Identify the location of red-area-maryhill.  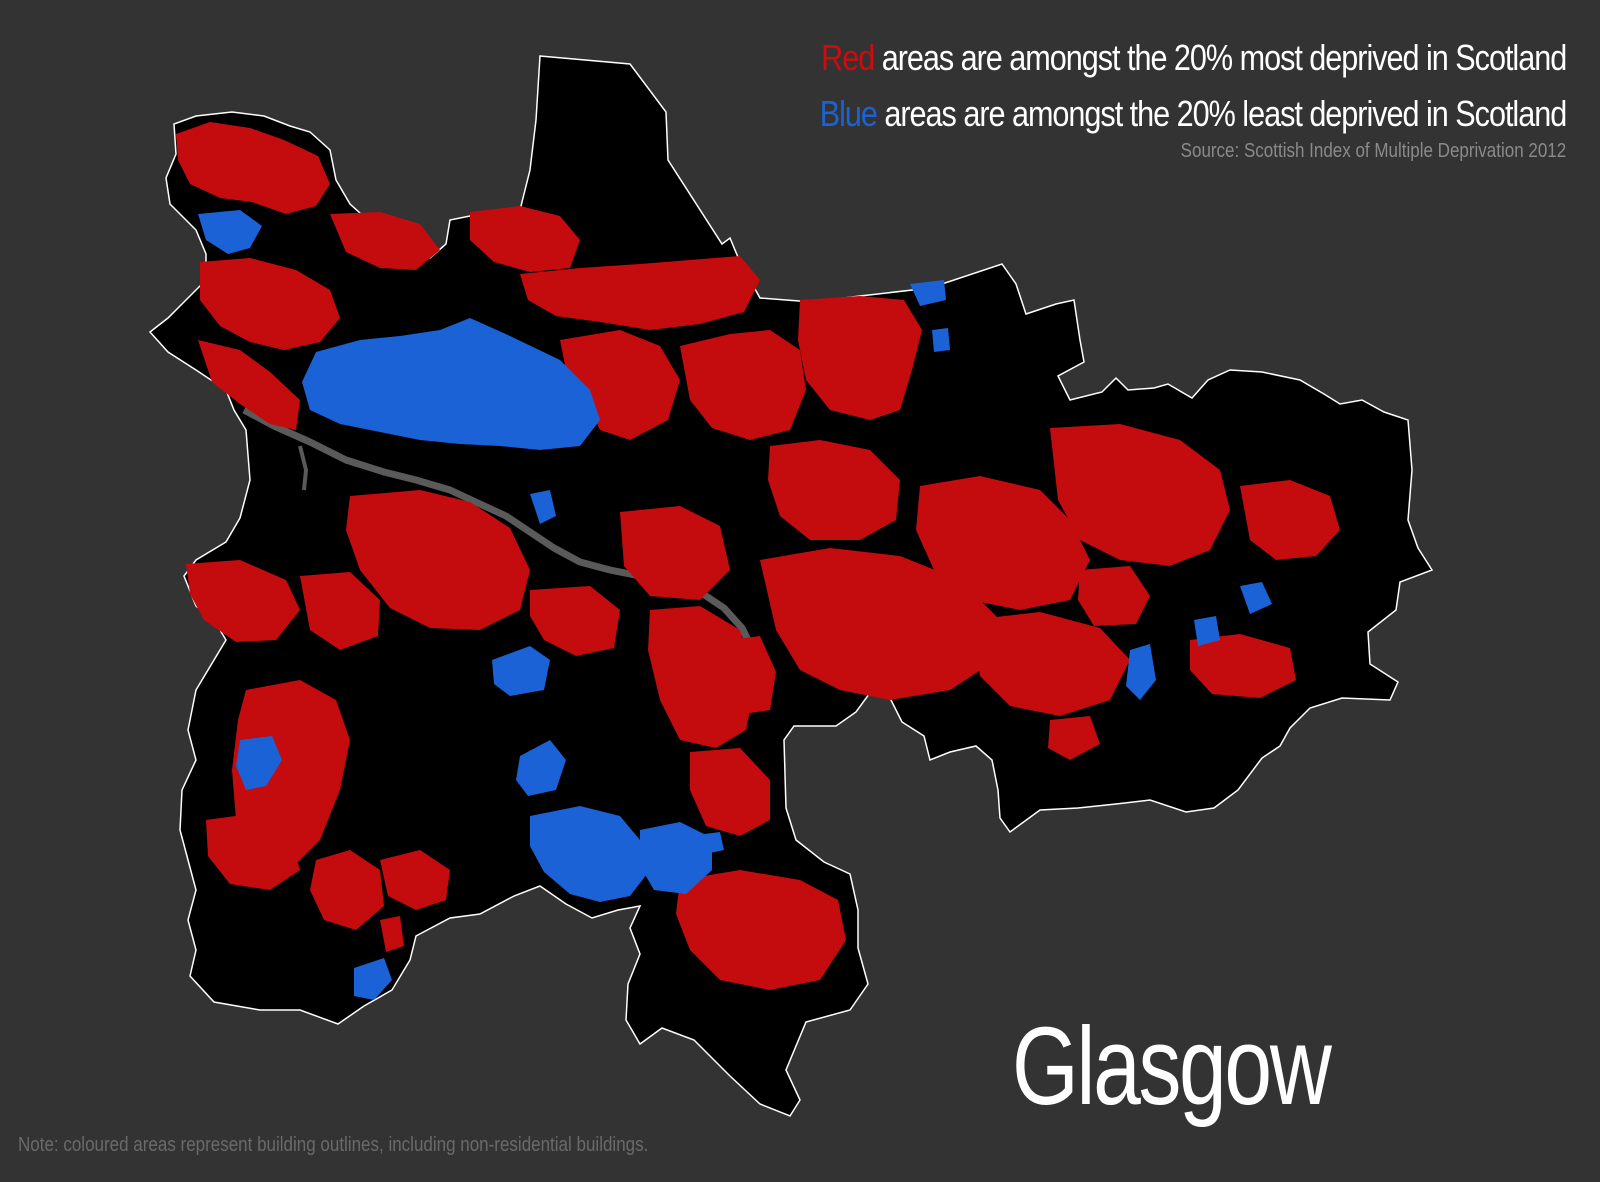
(385, 241).